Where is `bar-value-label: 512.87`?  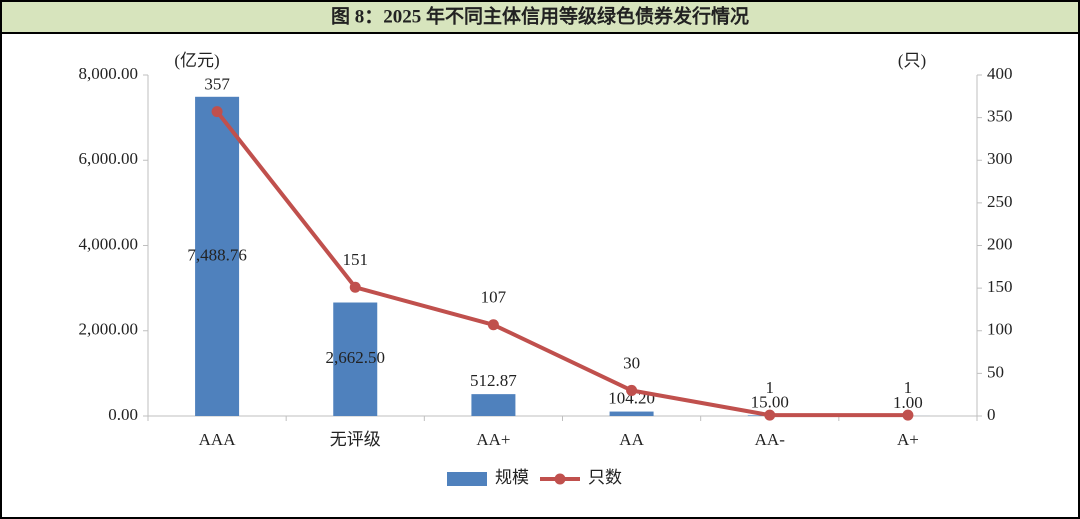 bar-value-label: 512.87 is located at coordinates (493, 380).